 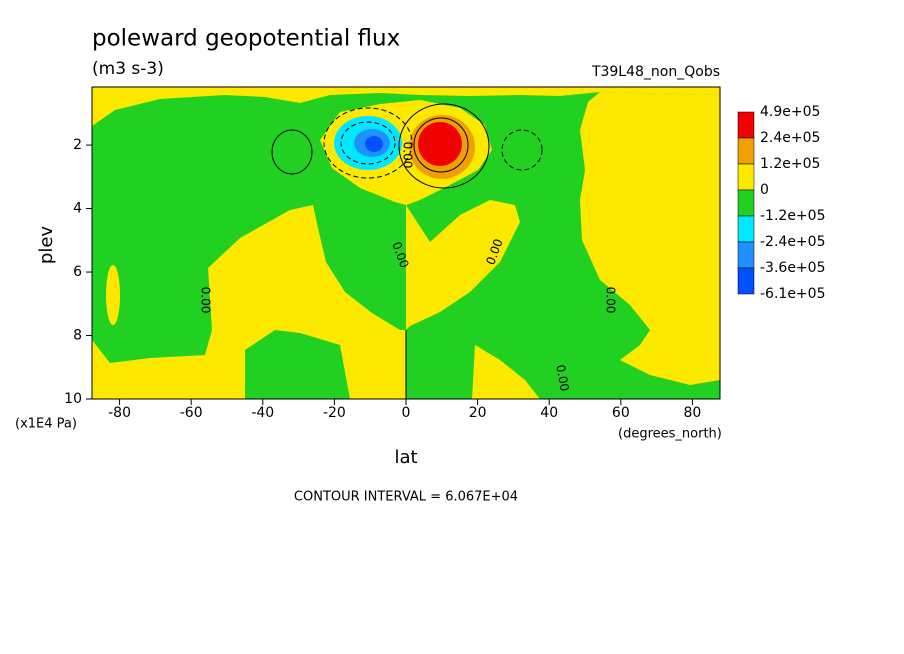 I want to click on run-label: T39L48_non_Qobs, so click(x=655, y=72).